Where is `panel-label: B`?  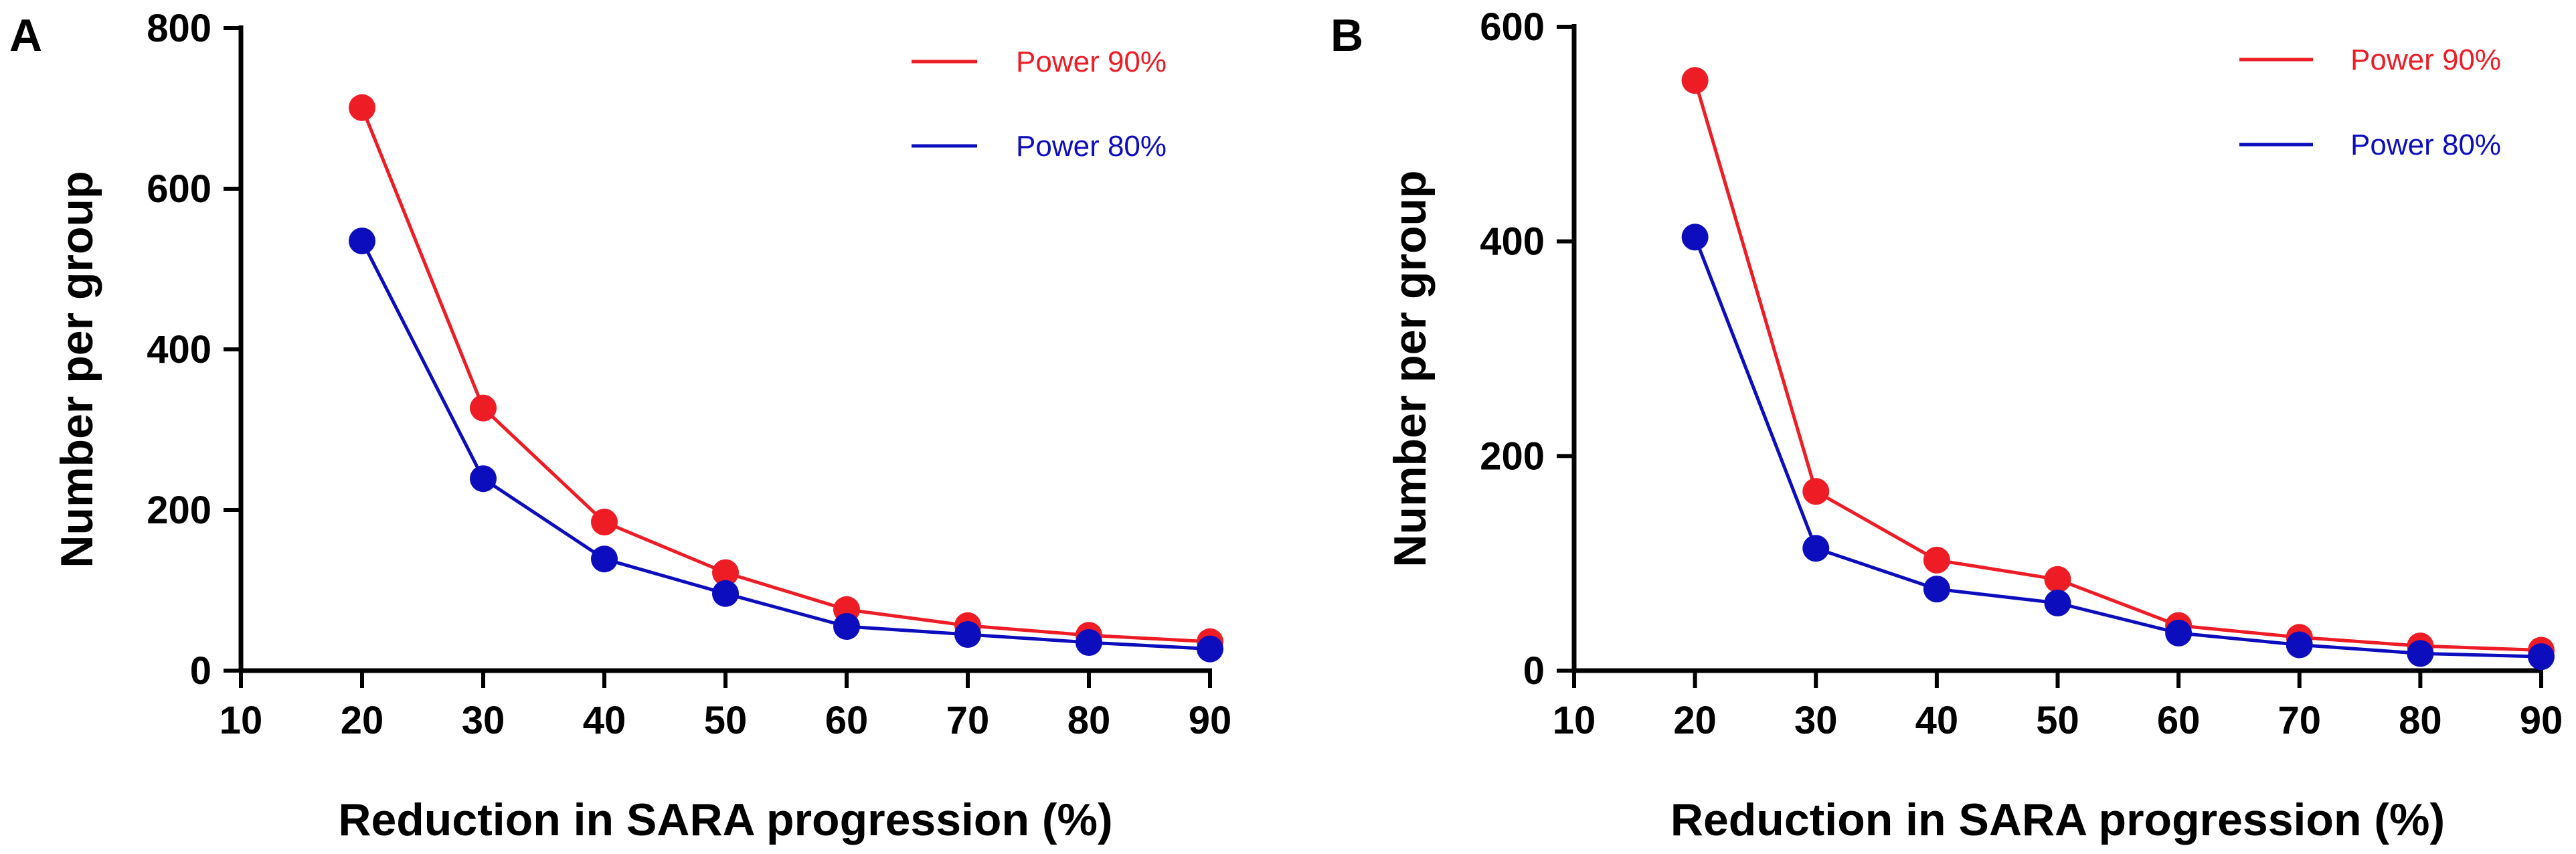
panel-label: B is located at coordinates (1346, 35).